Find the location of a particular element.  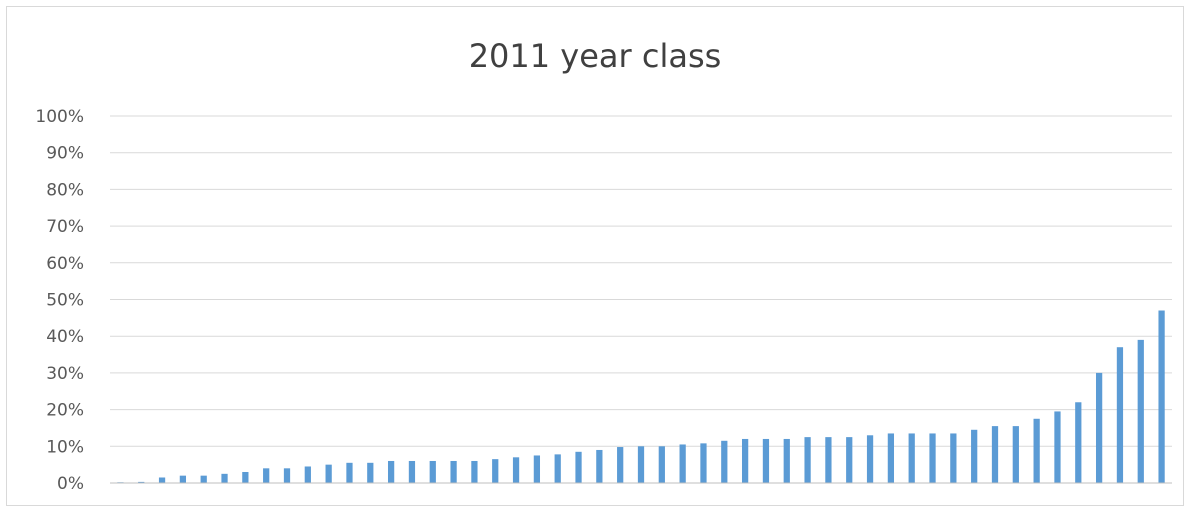

y-tick-label: 90% is located at coordinates (65, 154).